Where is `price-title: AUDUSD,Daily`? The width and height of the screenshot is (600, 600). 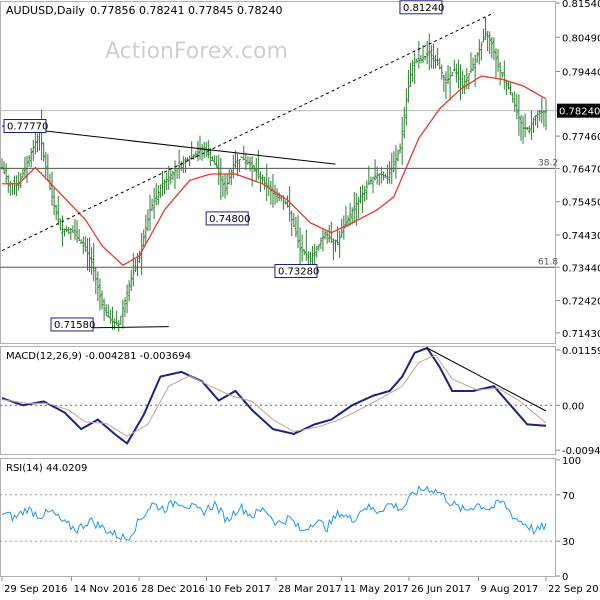
price-title: AUDUSD,Daily is located at coordinates (45, 10).